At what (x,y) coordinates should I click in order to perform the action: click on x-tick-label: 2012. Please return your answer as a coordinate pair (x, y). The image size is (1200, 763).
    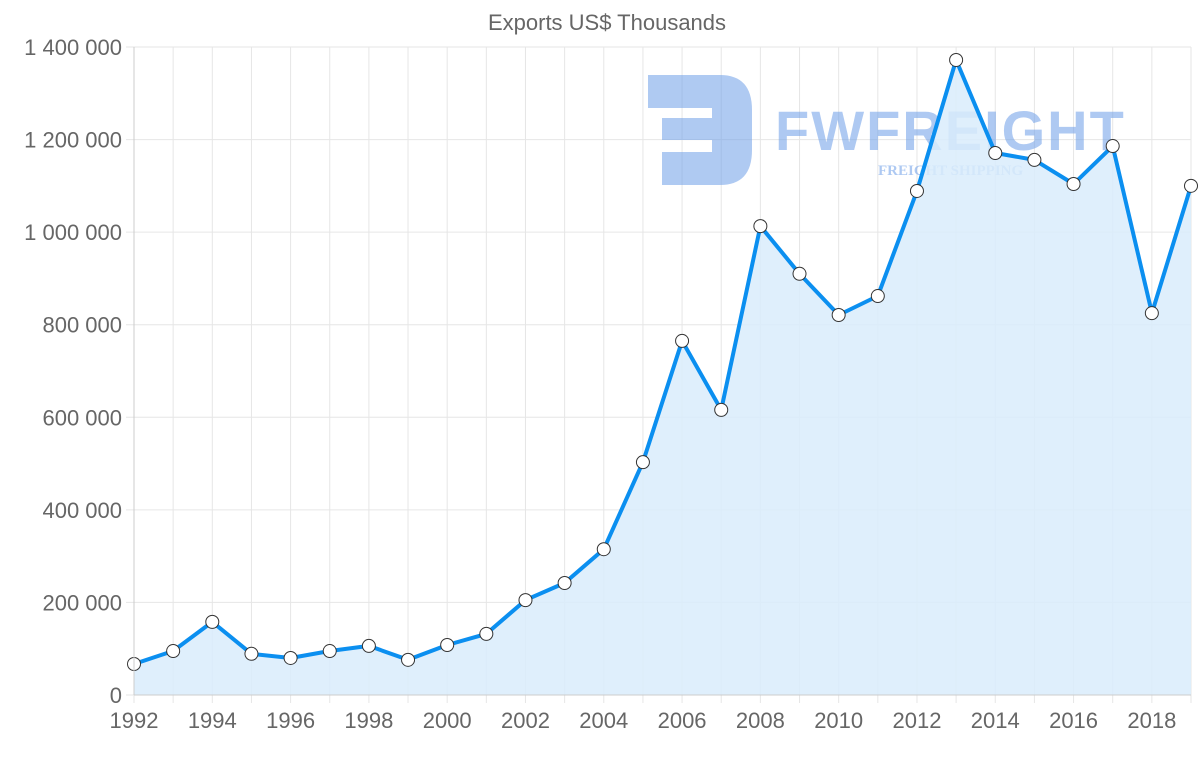
    Looking at the image, I should click on (916, 720).